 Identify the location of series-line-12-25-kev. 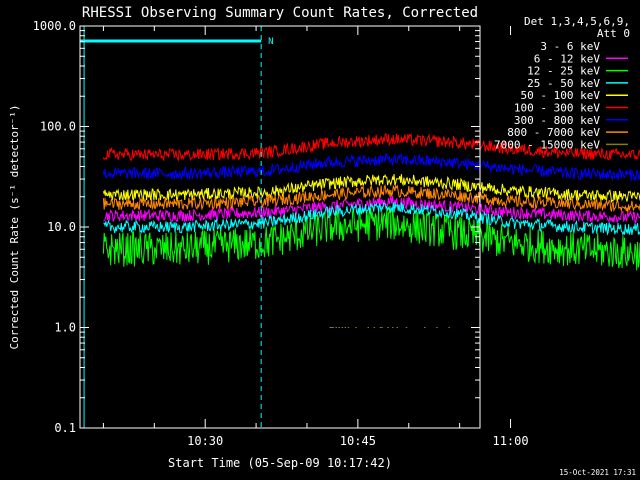
(371, 238).